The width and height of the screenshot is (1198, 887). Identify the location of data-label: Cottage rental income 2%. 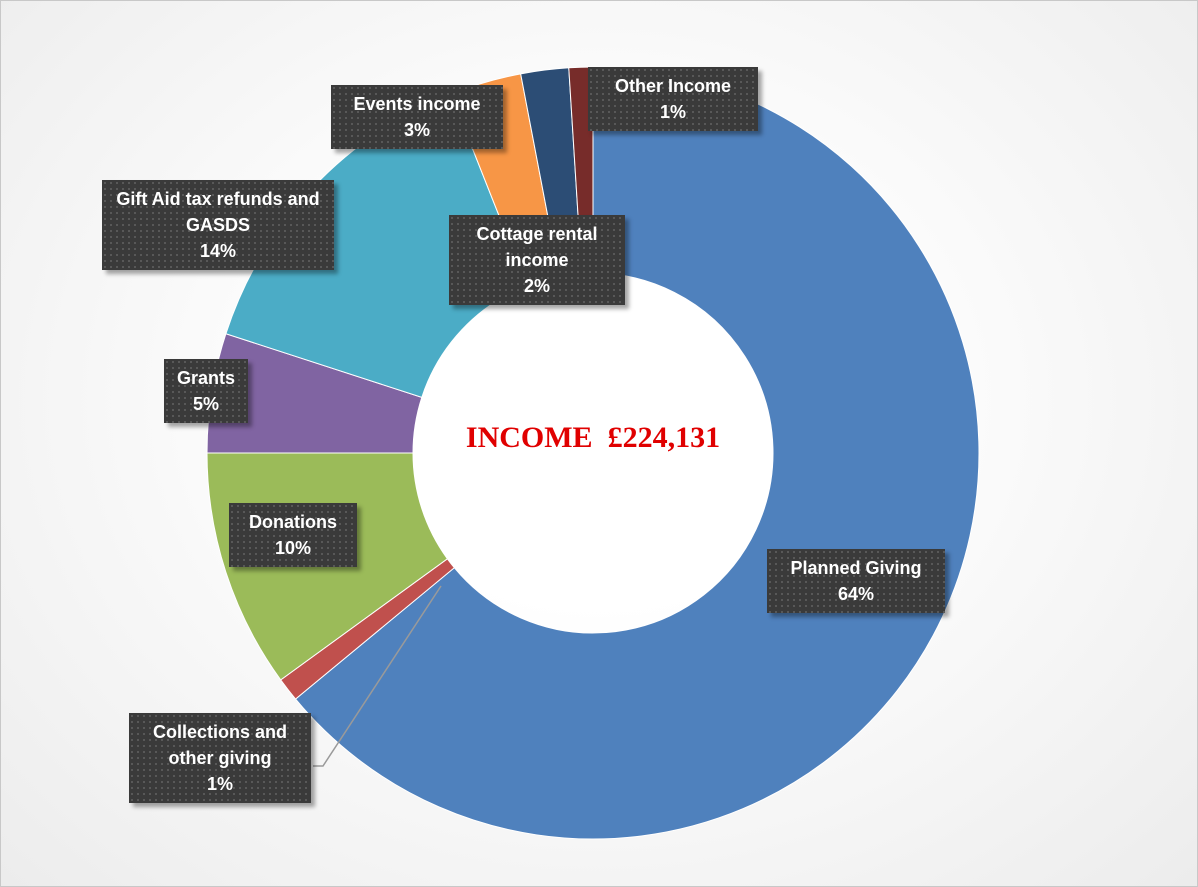
(537, 260).